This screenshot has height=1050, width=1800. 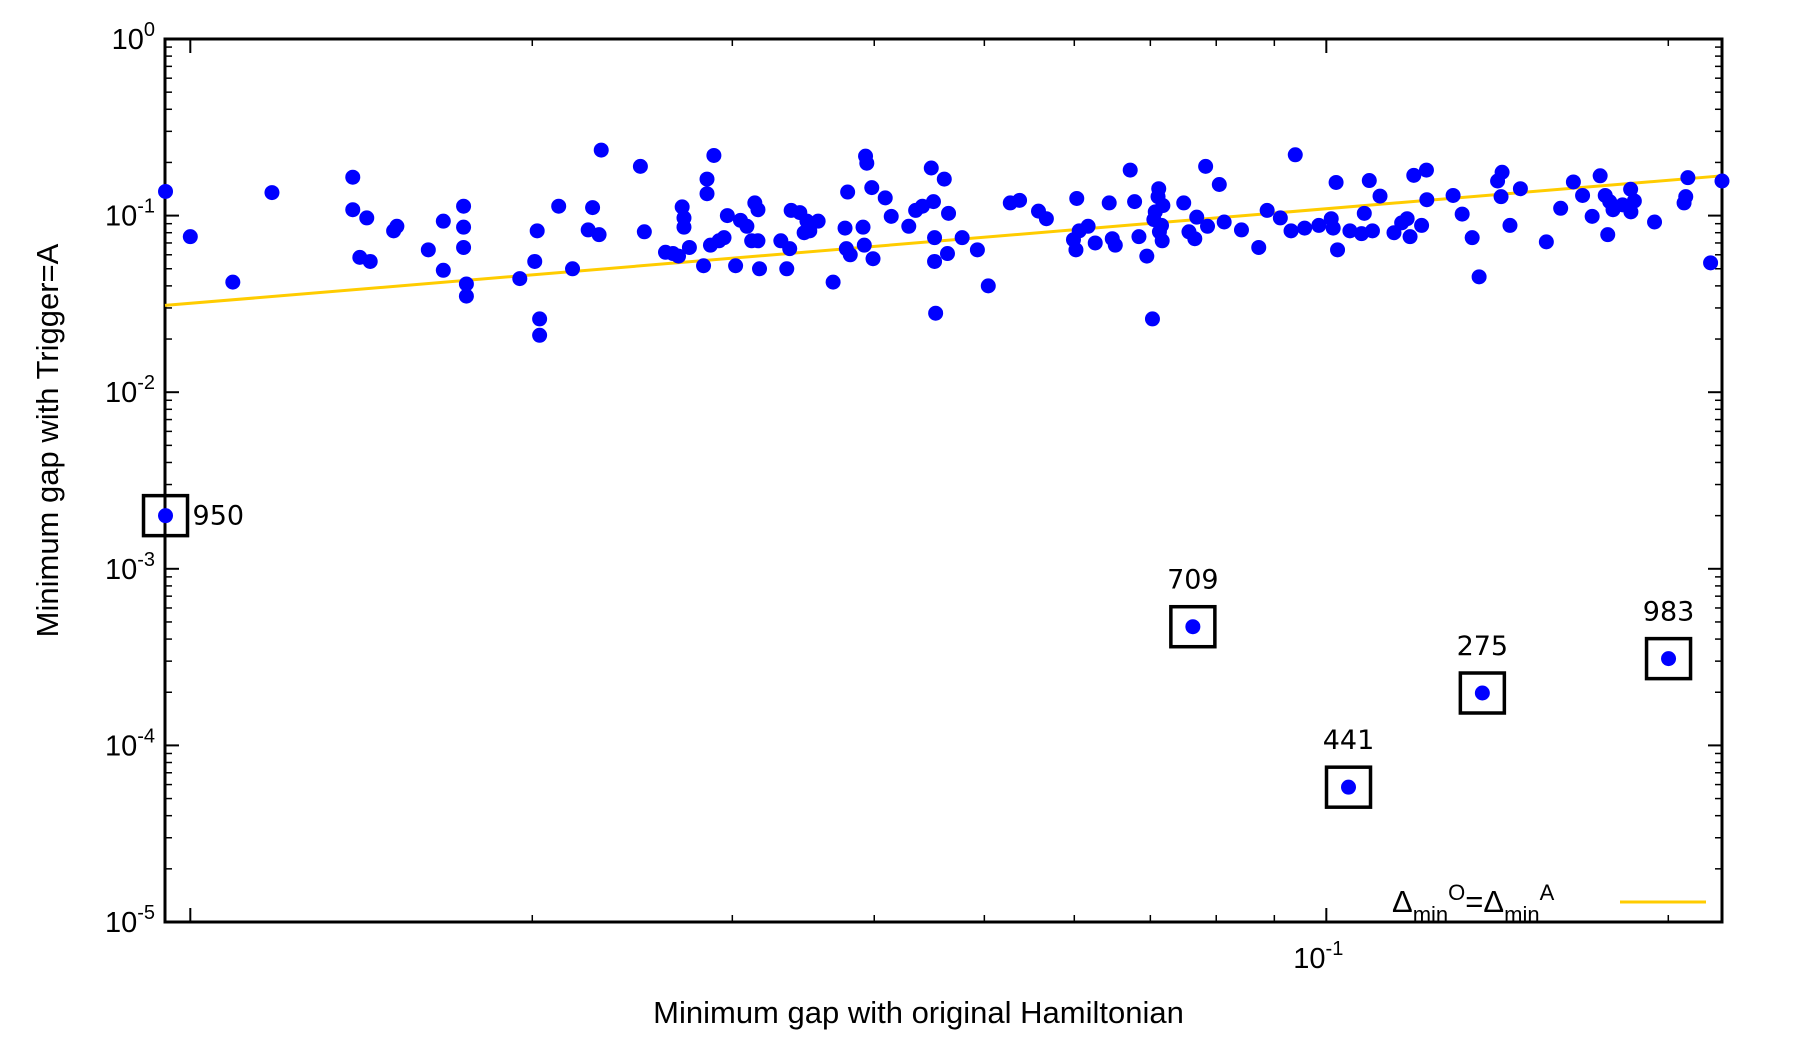 I want to click on y-tick-label: 10⁻³, so click(x=130, y=567).